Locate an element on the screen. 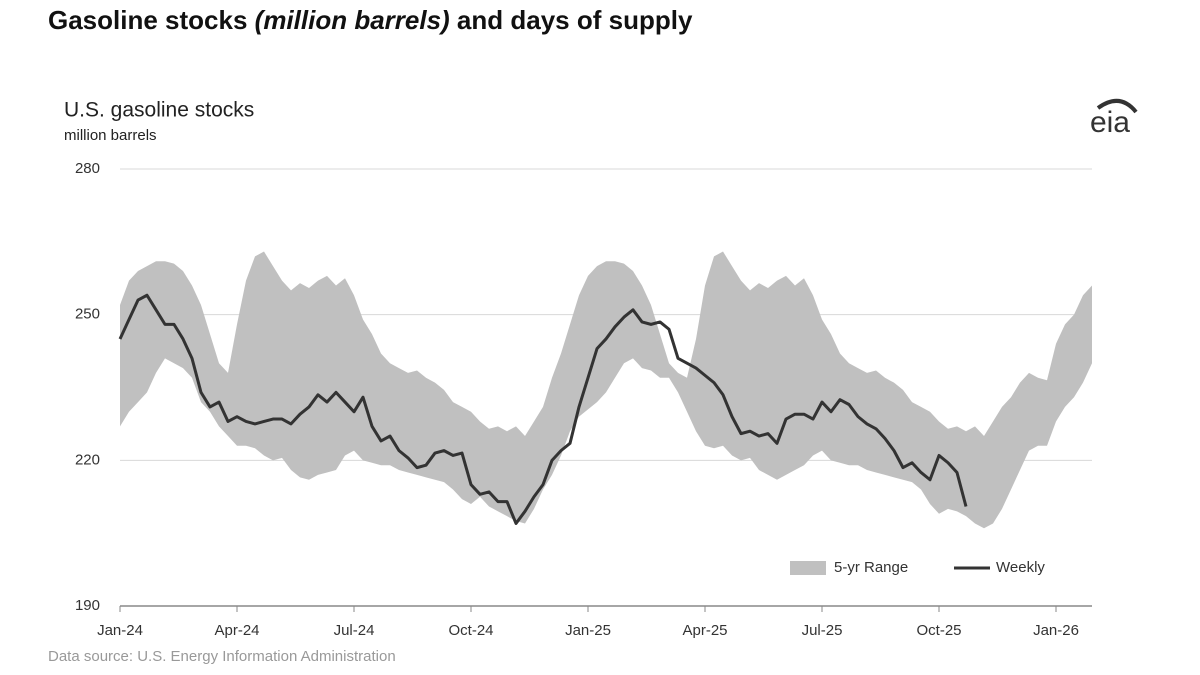 The height and width of the screenshot is (675, 1200). x-tick-label: Jul-24 is located at coordinates (354, 630).